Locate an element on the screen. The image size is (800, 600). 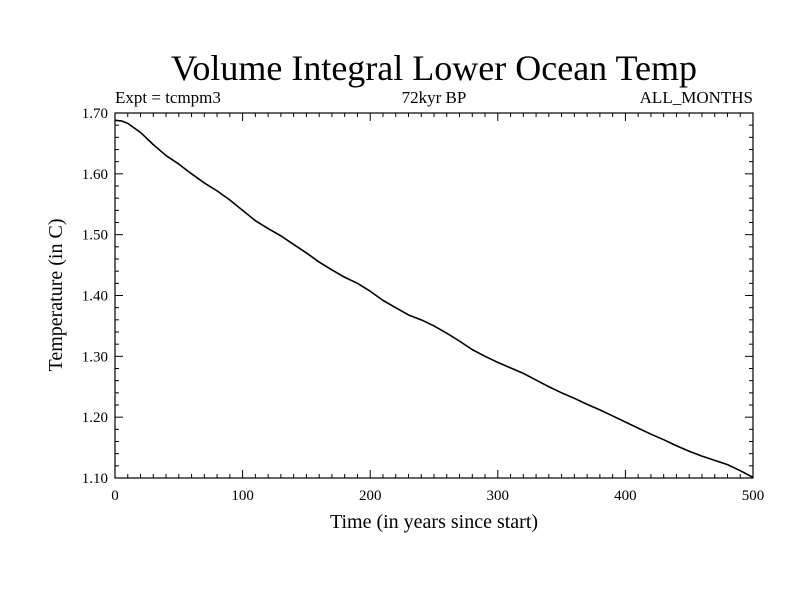
experiment-label: Expt = tcmpm3 is located at coordinates (168, 97).